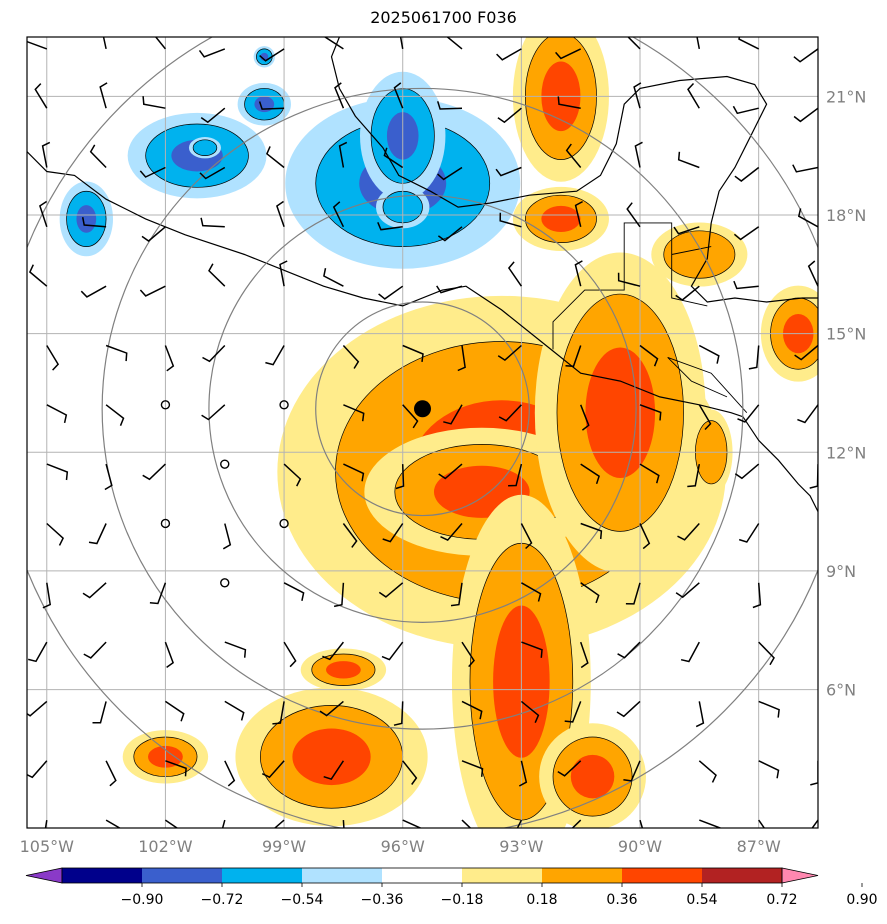  What do you see at coordinates (443, 17) in the screenshot?
I see `map-title: 2025061700 F036` at bounding box center [443, 17].